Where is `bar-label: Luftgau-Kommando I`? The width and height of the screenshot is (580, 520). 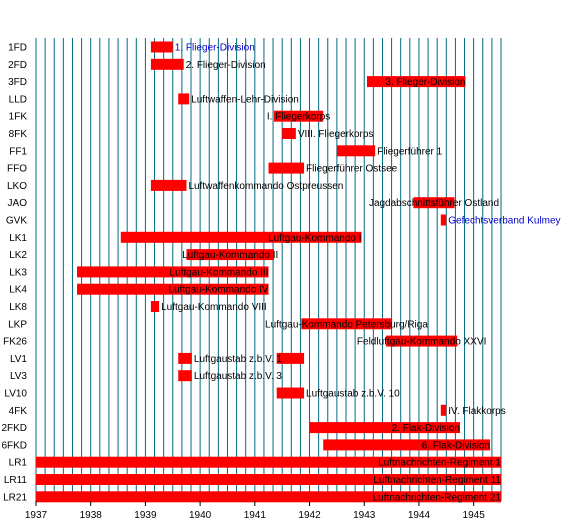 bar-label: Luftgau-Kommando I is located at coordinates (314, 238).